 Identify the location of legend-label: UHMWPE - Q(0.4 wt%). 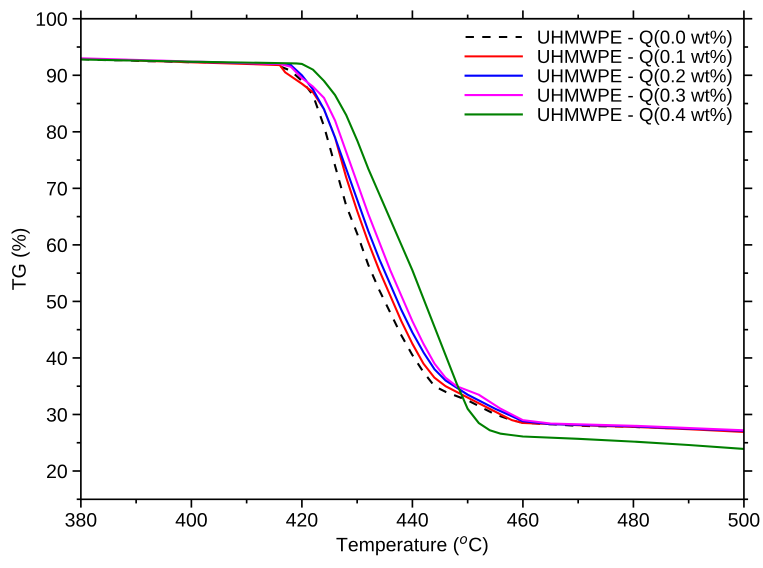
(635, 116).